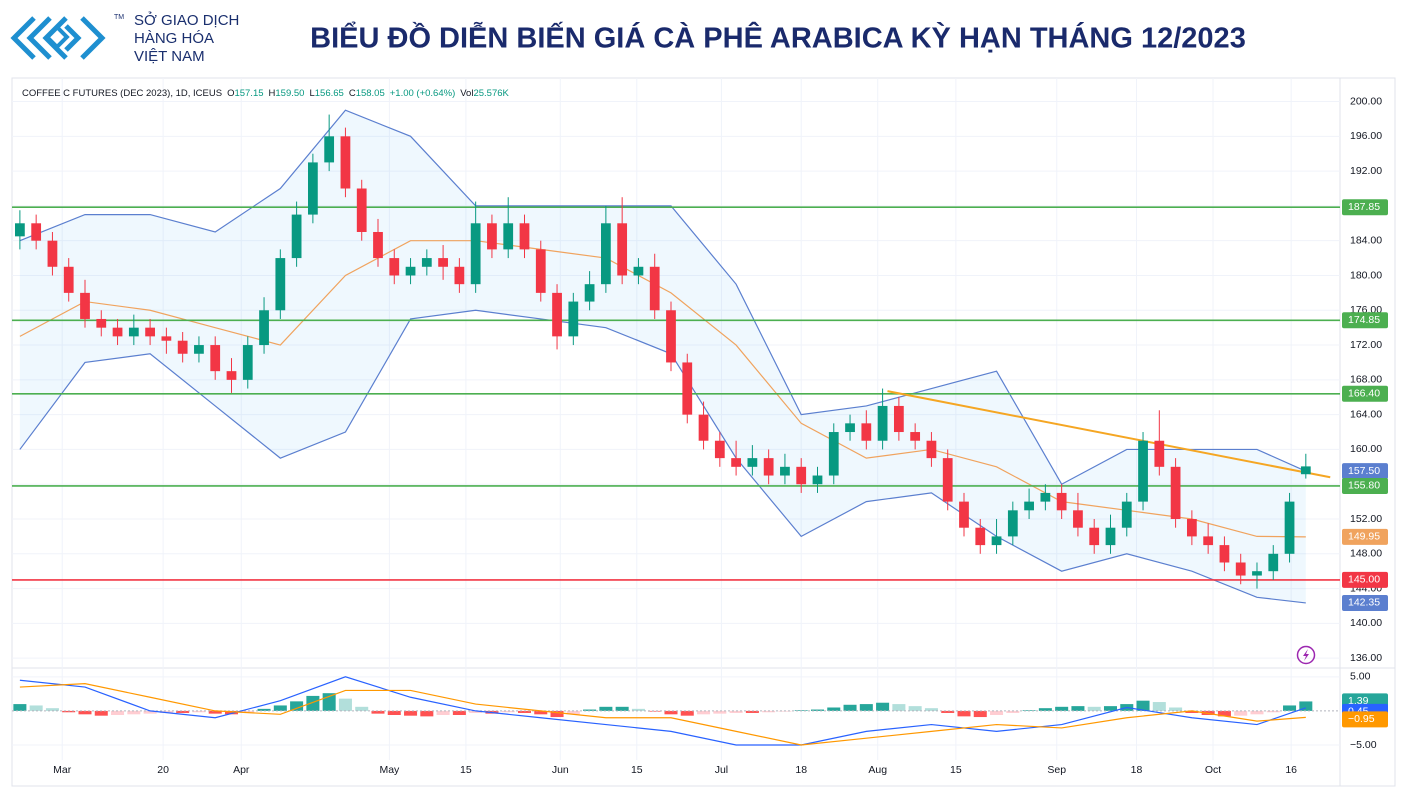 This screenshot has height=796, width=1405. What do you see at coordinates (1366, 554) in the screenshot?
I see `y-tick-label: 148.00` at bounding box center [1366, 554].